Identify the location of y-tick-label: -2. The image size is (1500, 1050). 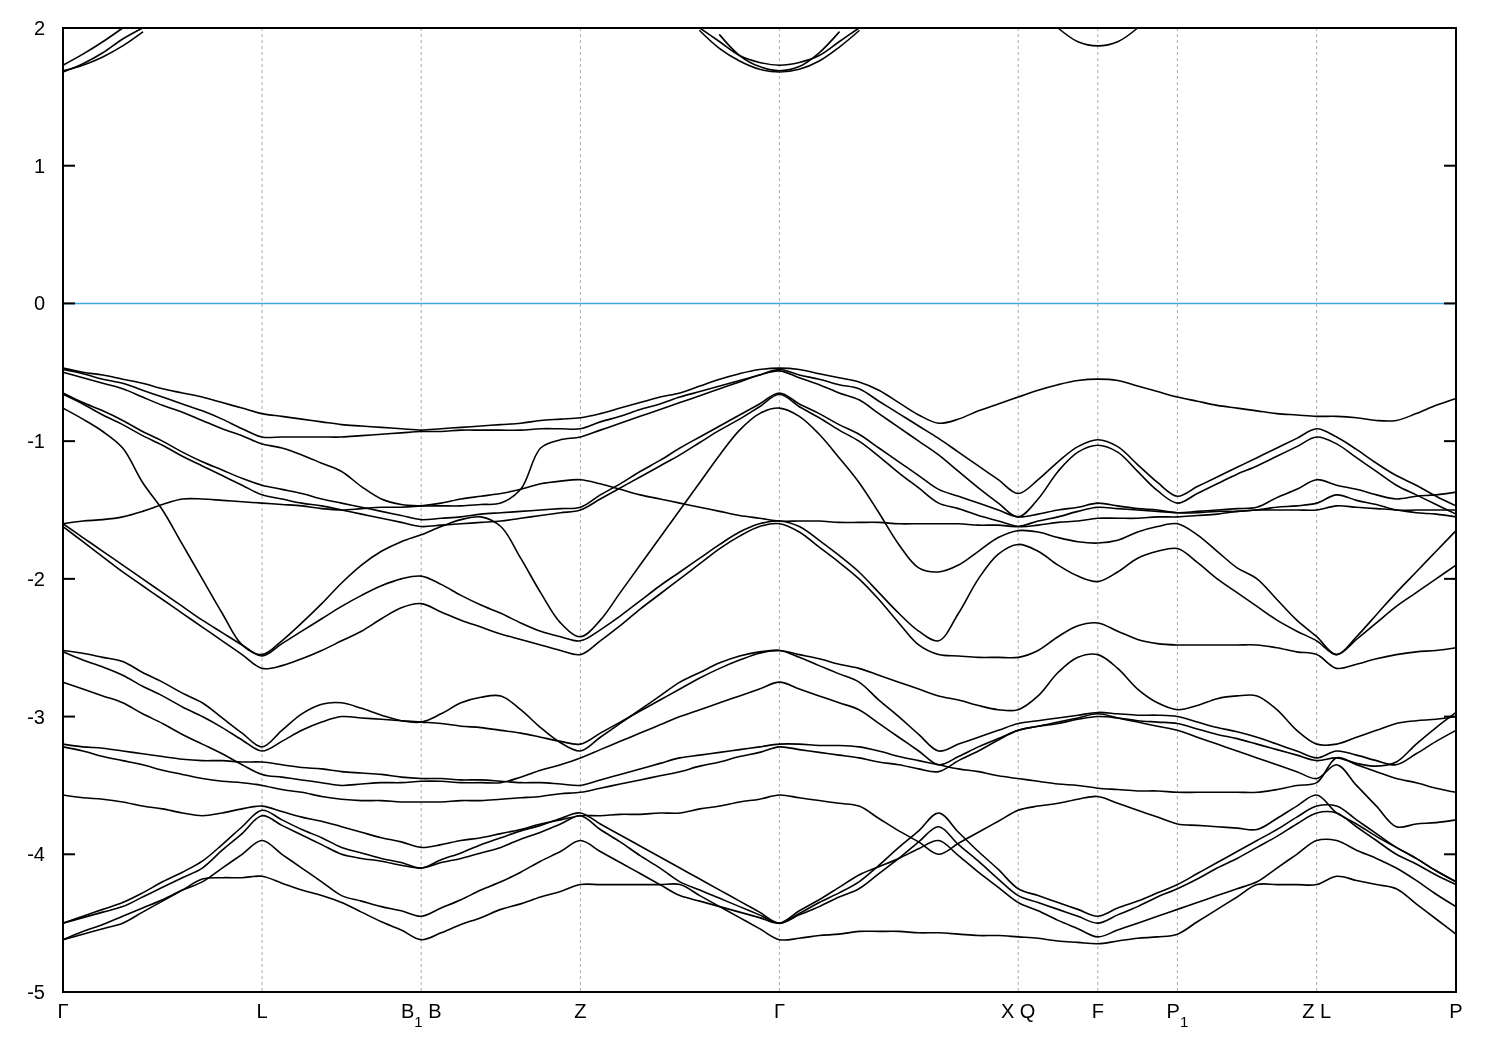
(36, 578).